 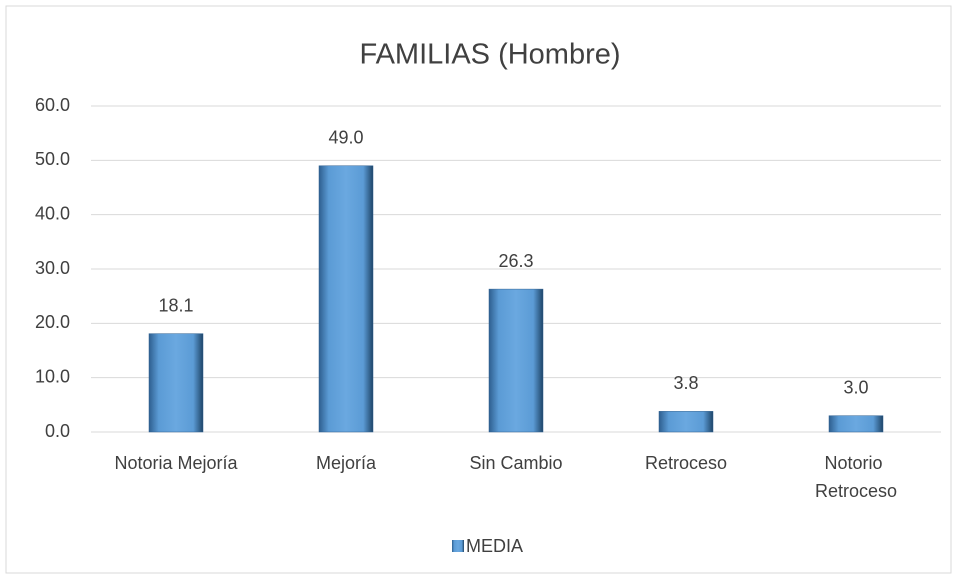 I want to click on y-tick-label: 0.0, so click(x=57, y=431).